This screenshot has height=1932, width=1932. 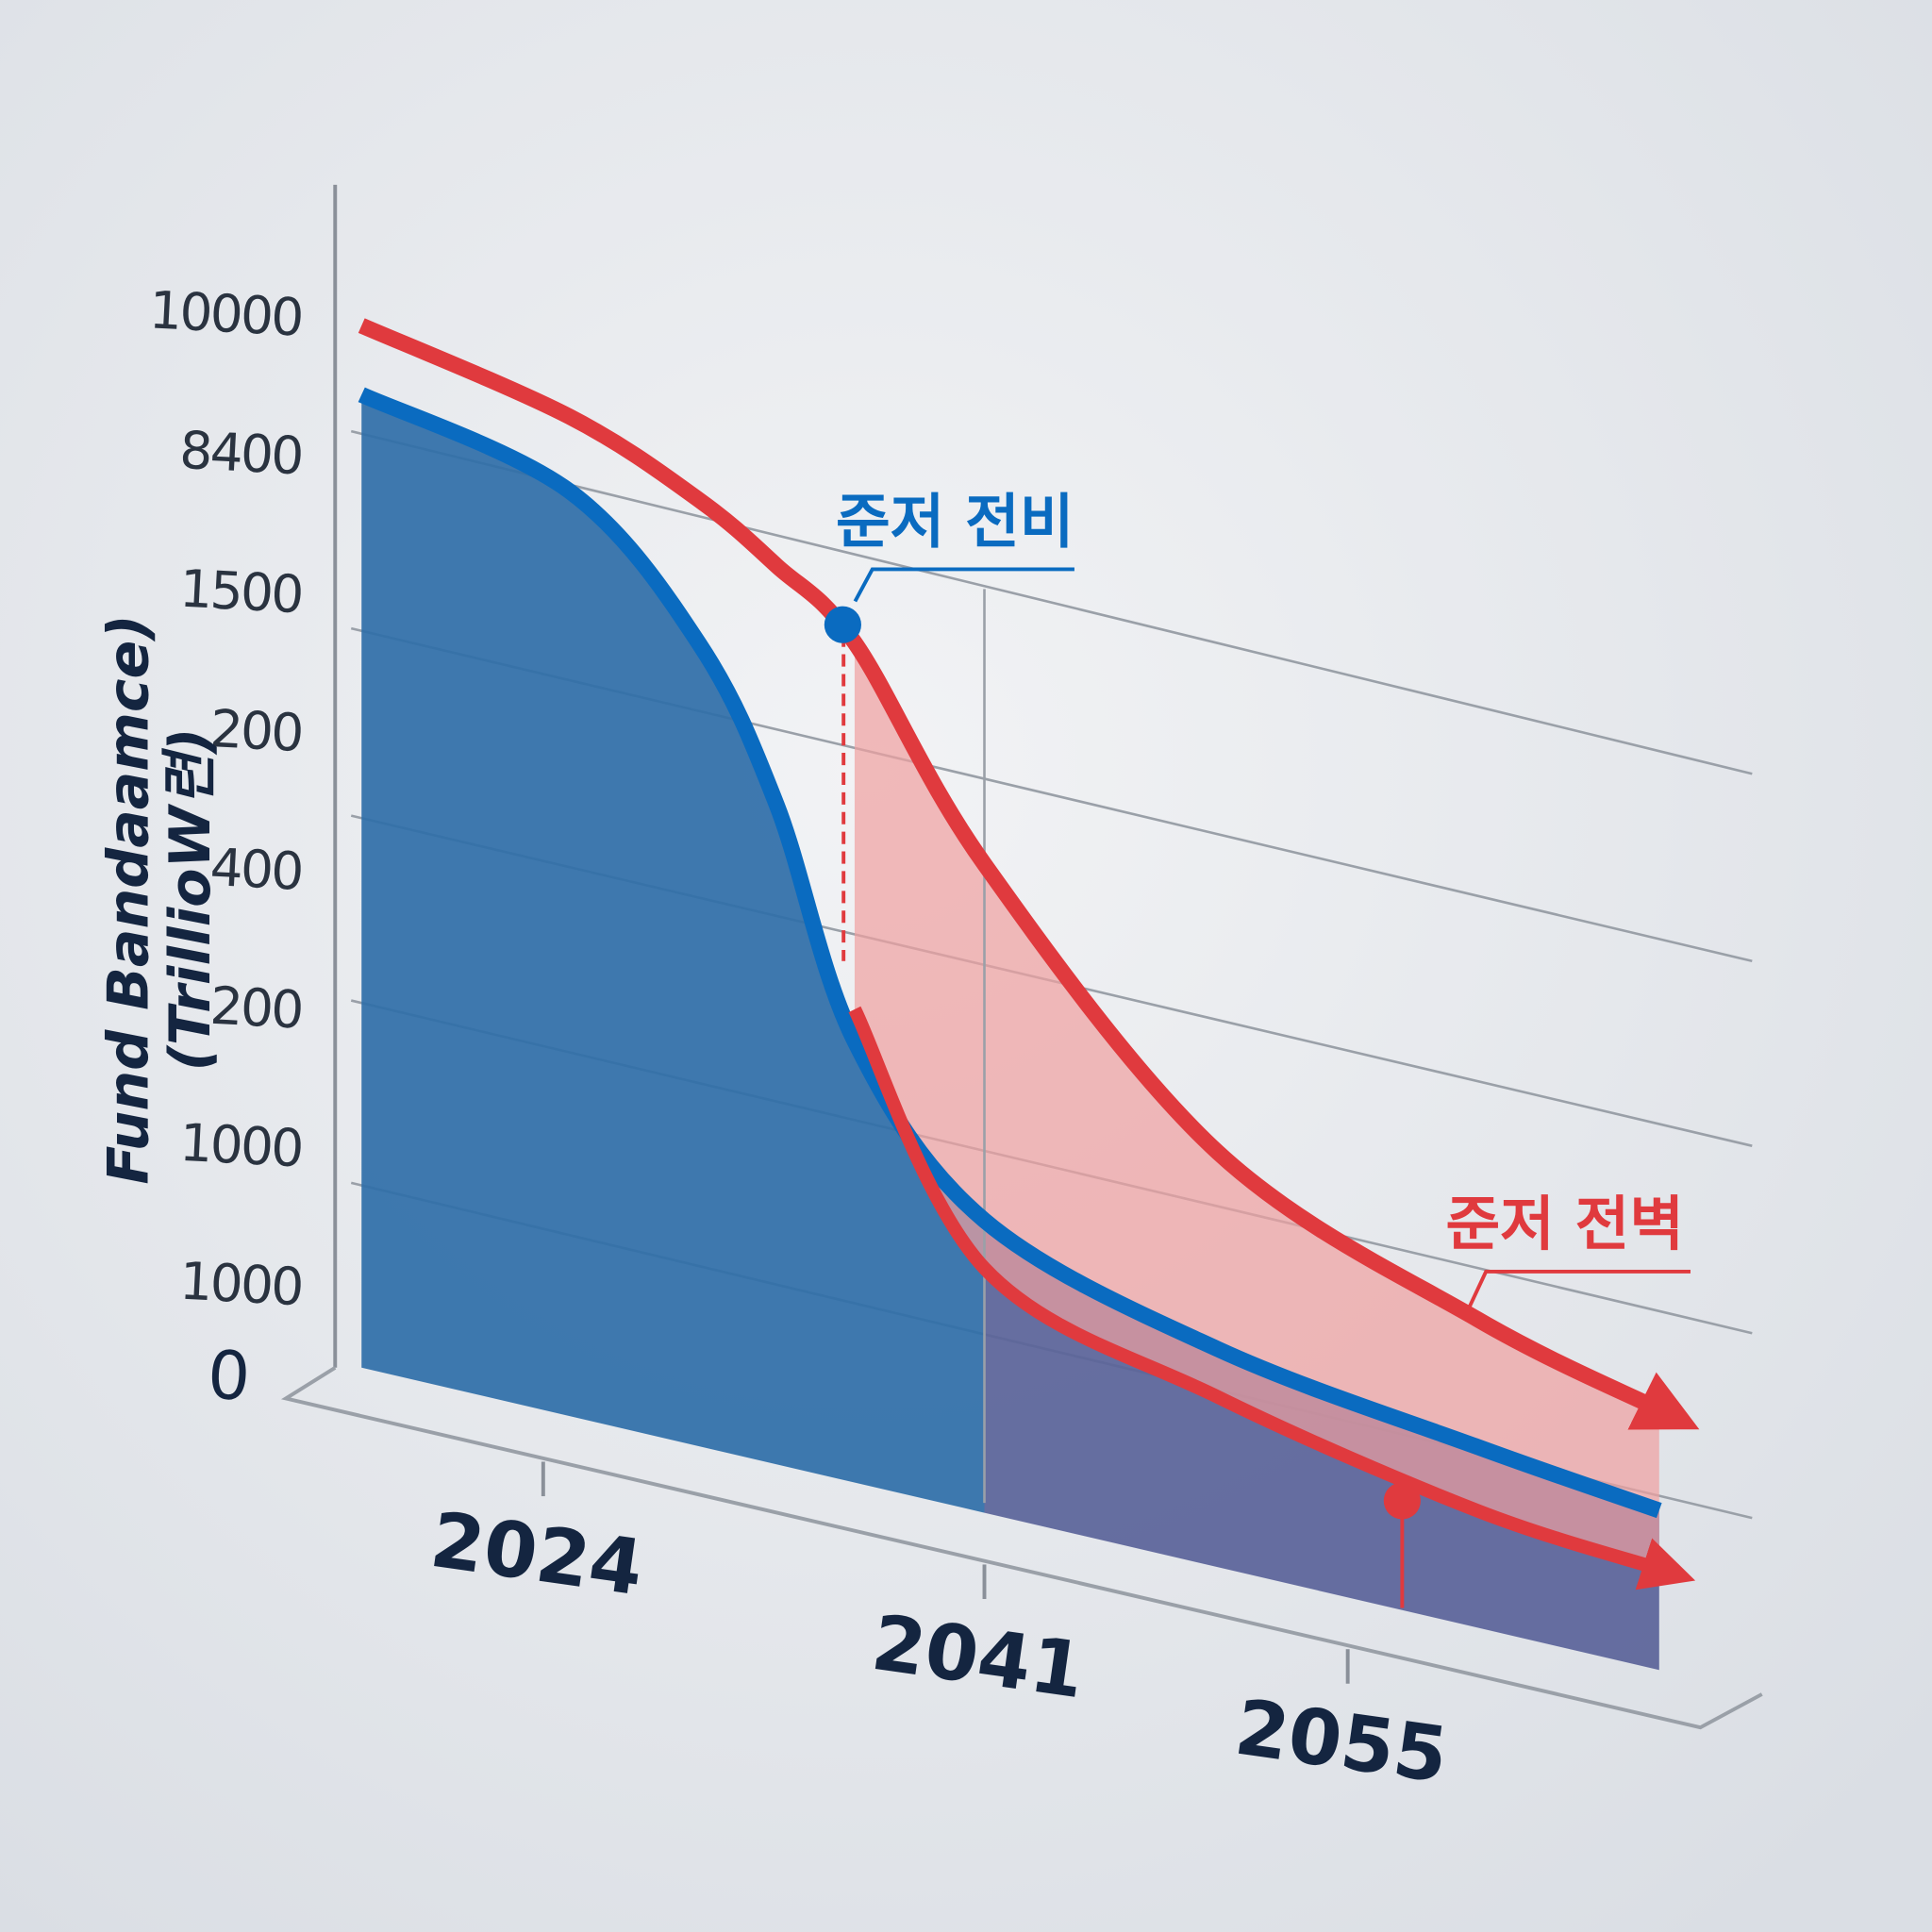 I want to click on y-tick-label: 1500, so click(x=240, y=591).